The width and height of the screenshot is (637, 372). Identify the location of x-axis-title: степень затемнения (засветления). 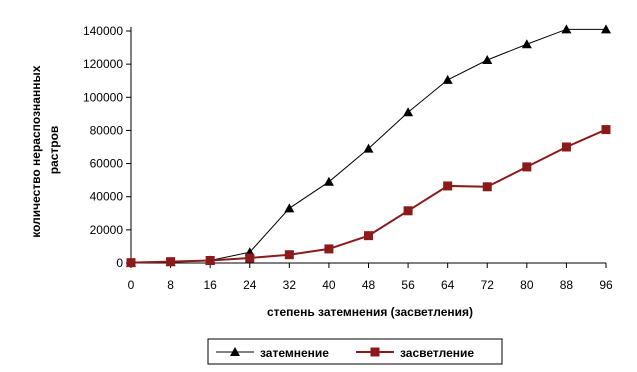
(370, 312).